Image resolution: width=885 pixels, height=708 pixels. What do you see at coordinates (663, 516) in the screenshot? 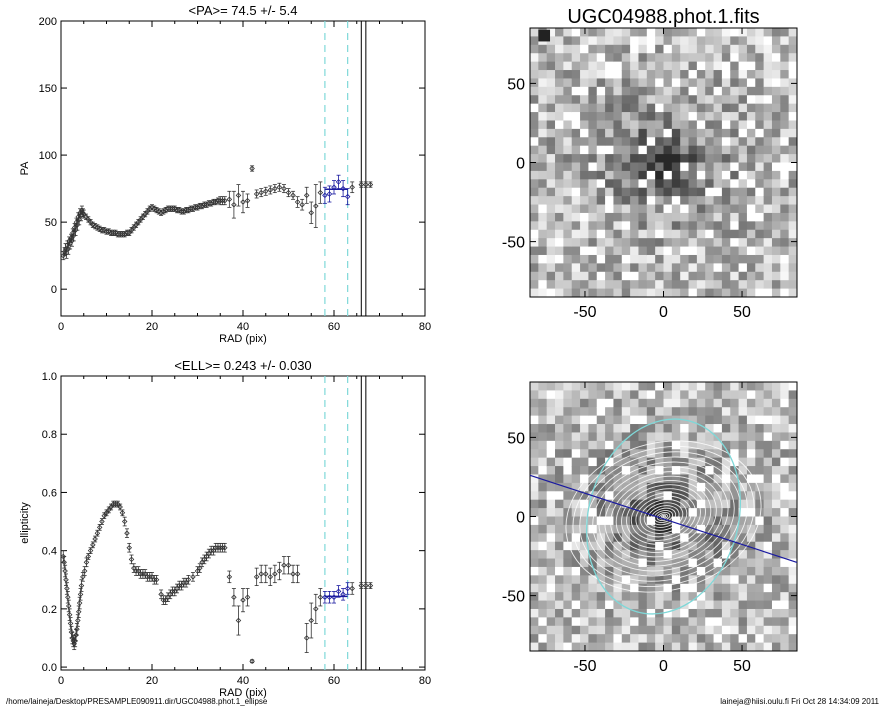
I see `isophote-contour` at bounding box center [663, 516].